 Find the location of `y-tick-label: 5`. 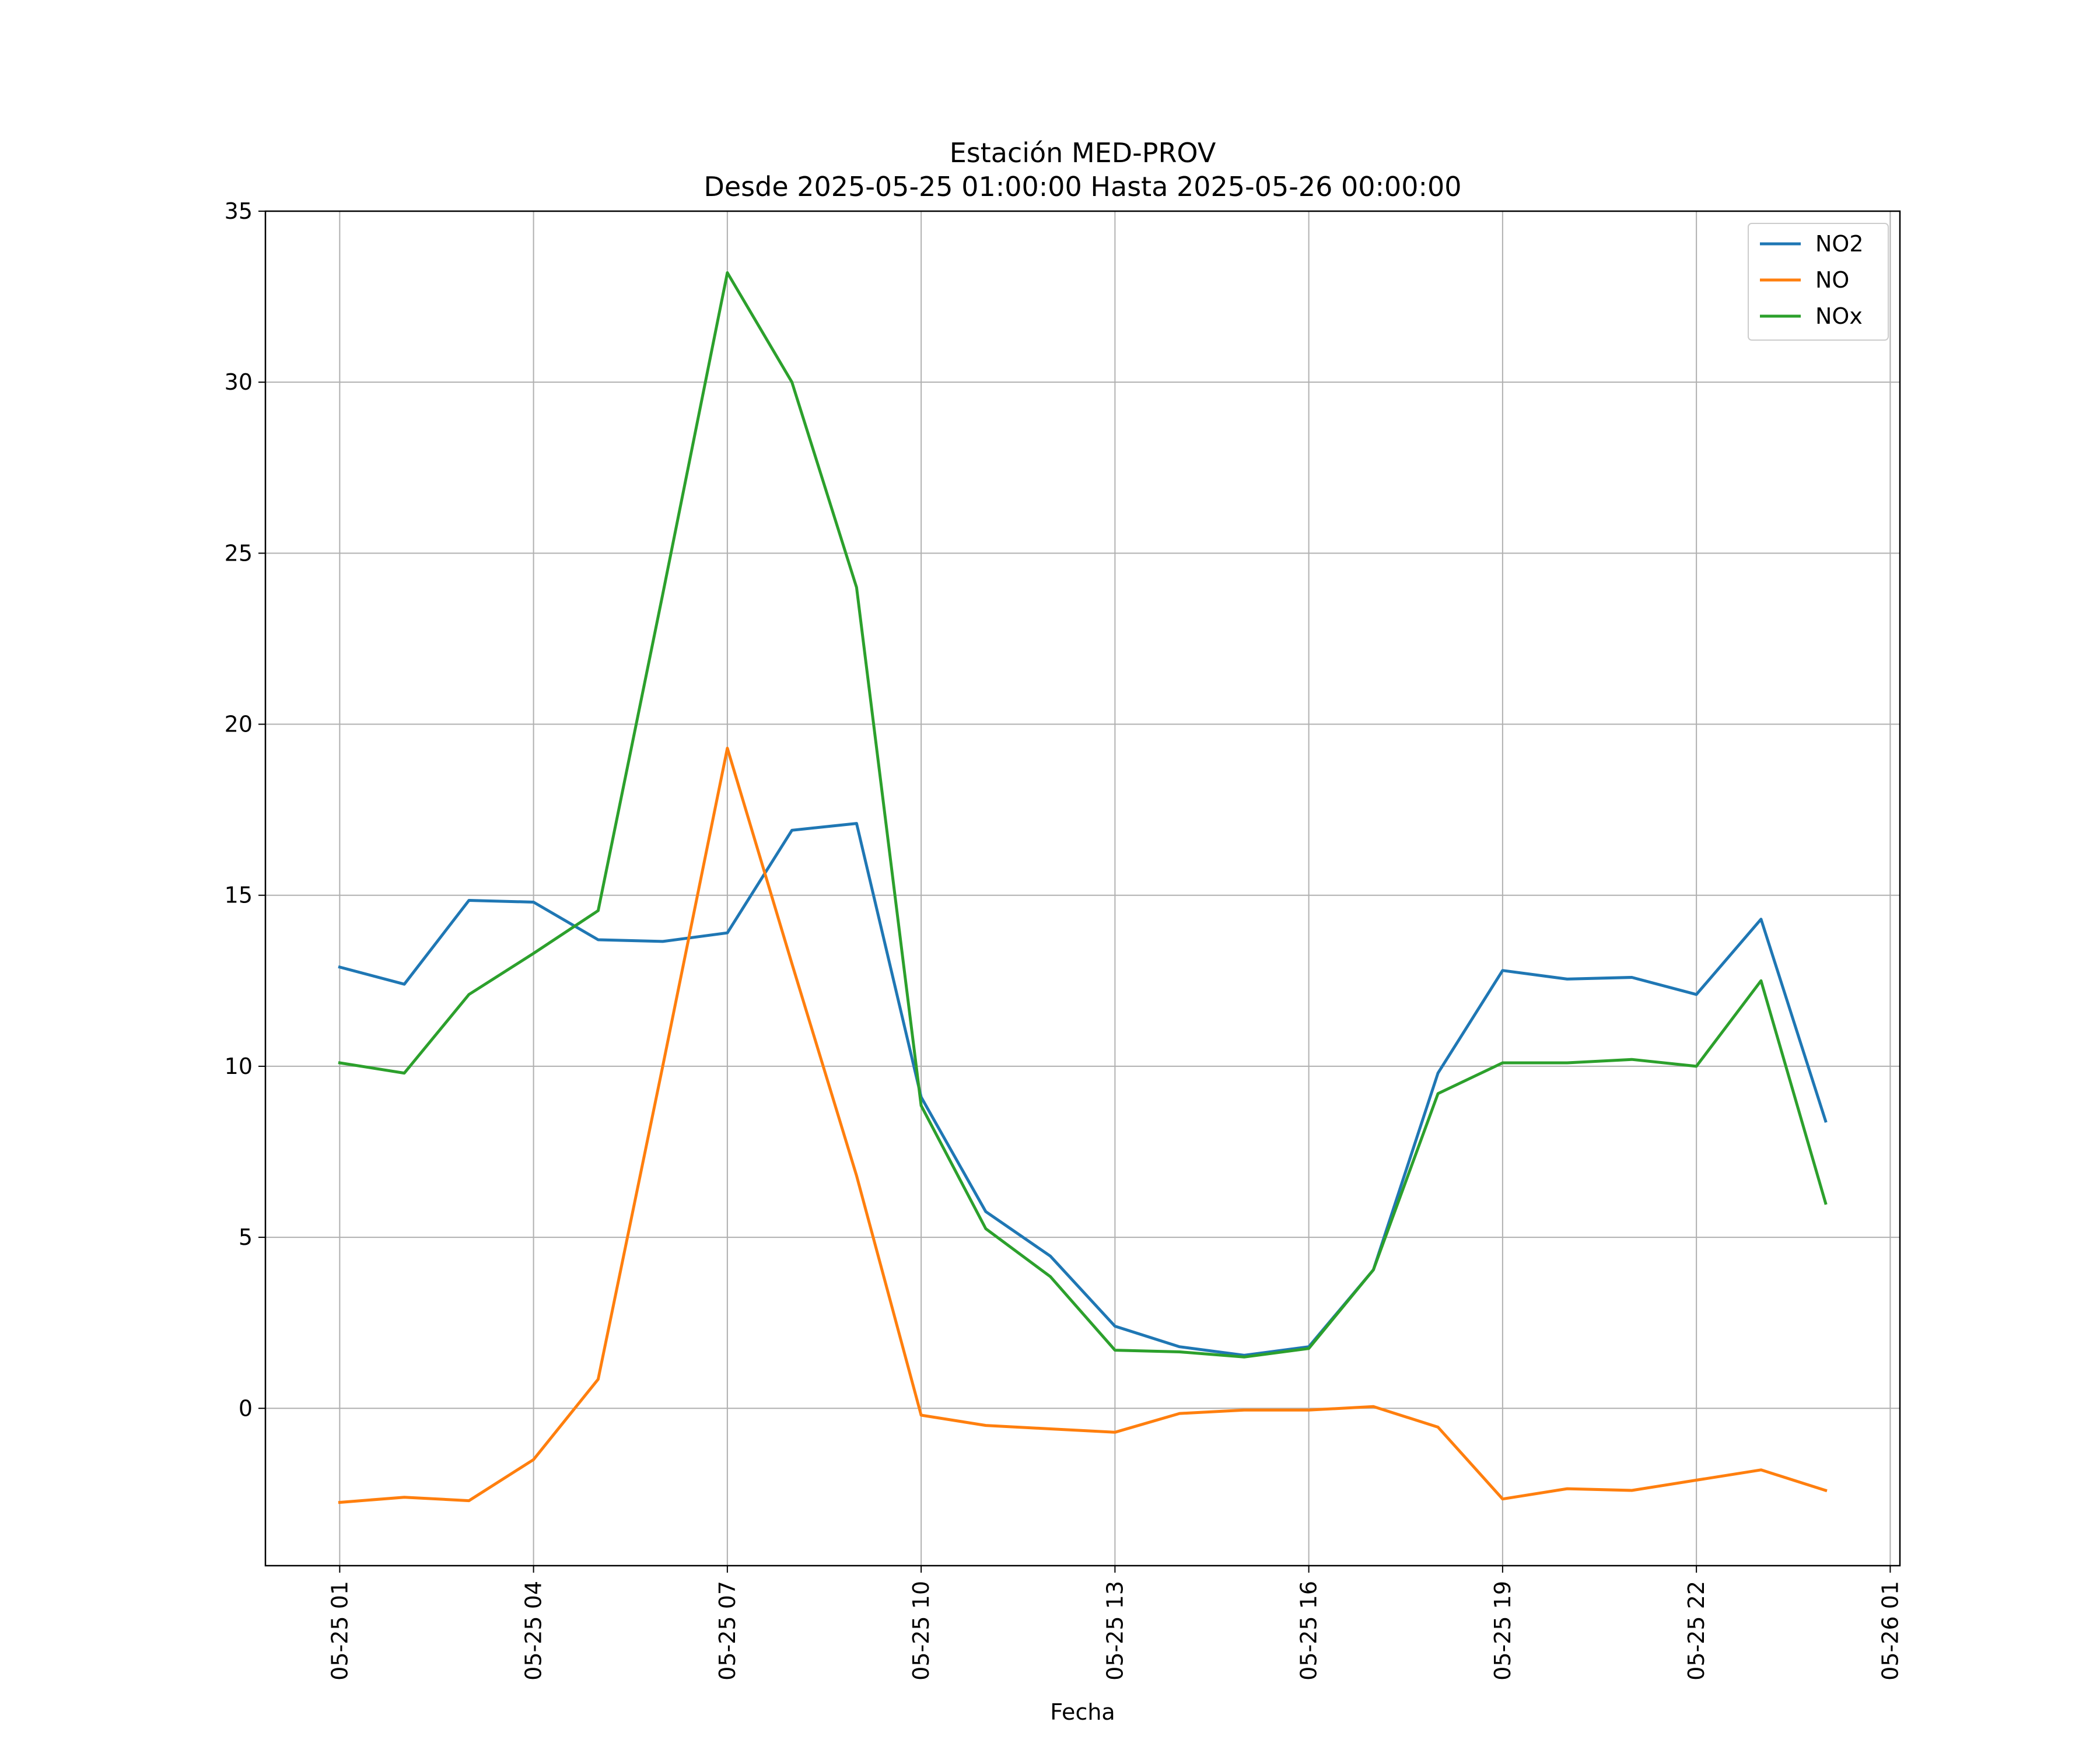

y-tick-label: 5 is located at coordinates (246, 1237).